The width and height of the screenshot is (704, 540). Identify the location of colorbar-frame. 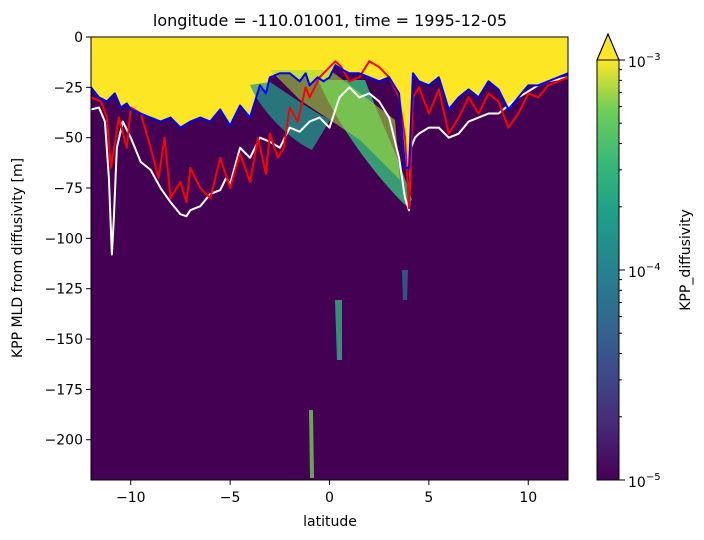
(608, 256).